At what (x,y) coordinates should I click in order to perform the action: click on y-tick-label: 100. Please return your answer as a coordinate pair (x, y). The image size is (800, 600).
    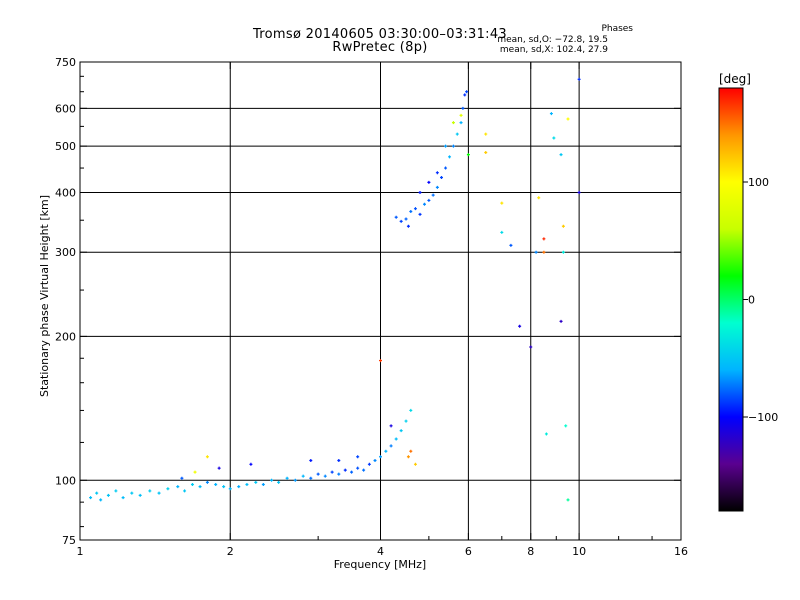
    Looking at the image, I should click on (65, 480).